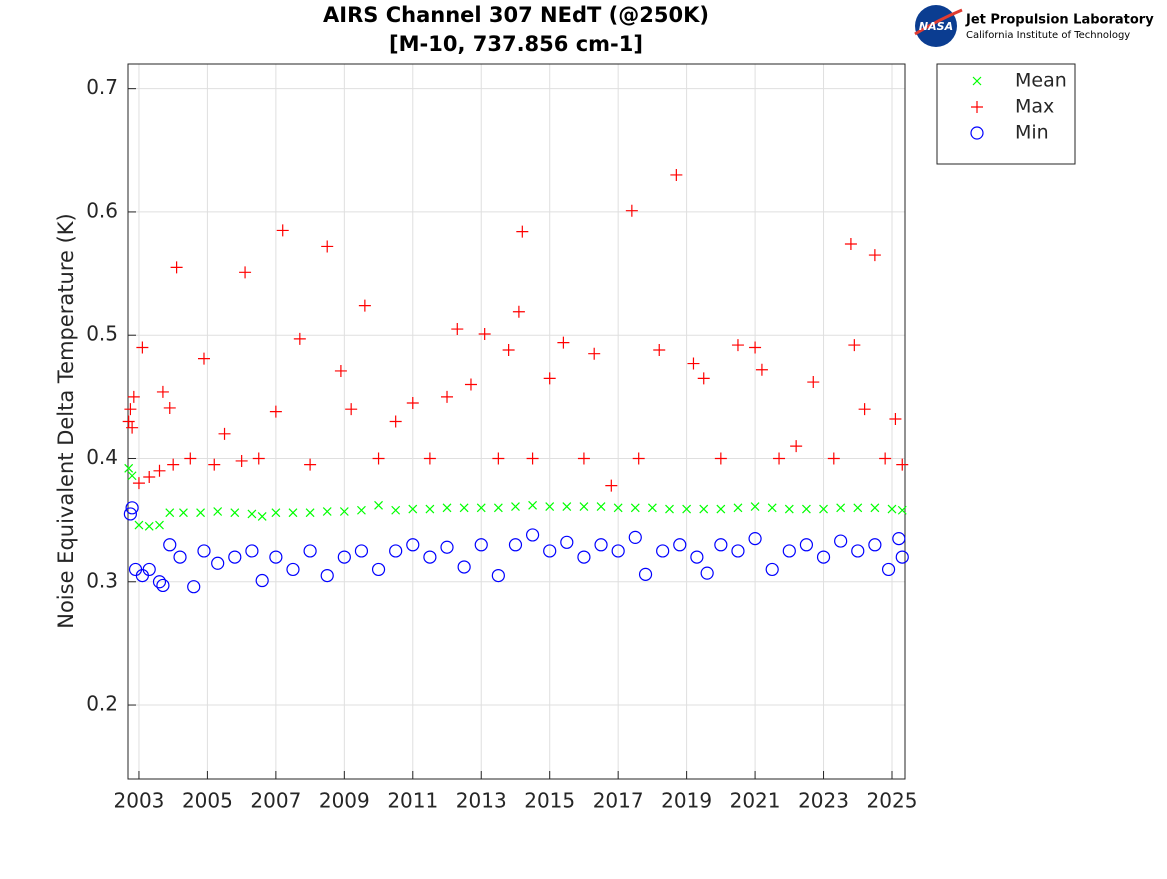 This screenshot has height=879, width=1167. What do you see at coordinates (1041, 81) in the screenshot?
I see `legend-label: Mean` at bounding box center [1041, 81].